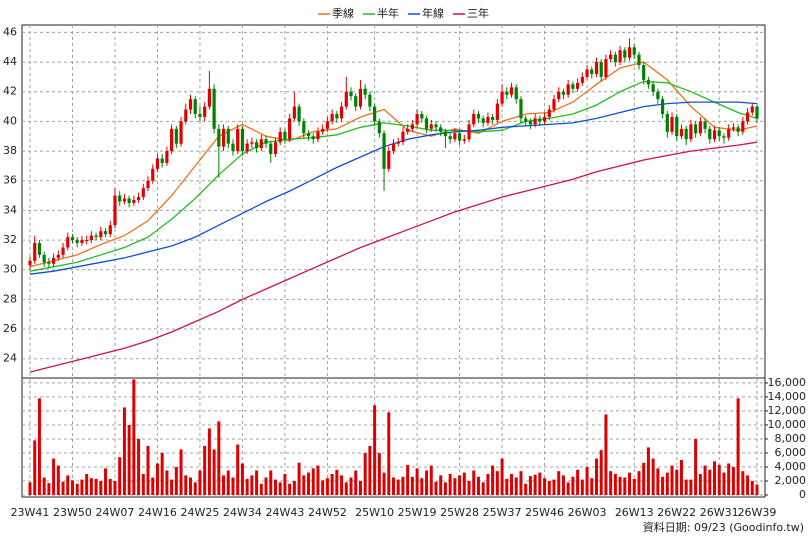 The image size is (808, 540). What do you see at coordinates (719, 512) in the screenshot?
I see `x-tick-label: 26W31` at bounding box center [719, 512].